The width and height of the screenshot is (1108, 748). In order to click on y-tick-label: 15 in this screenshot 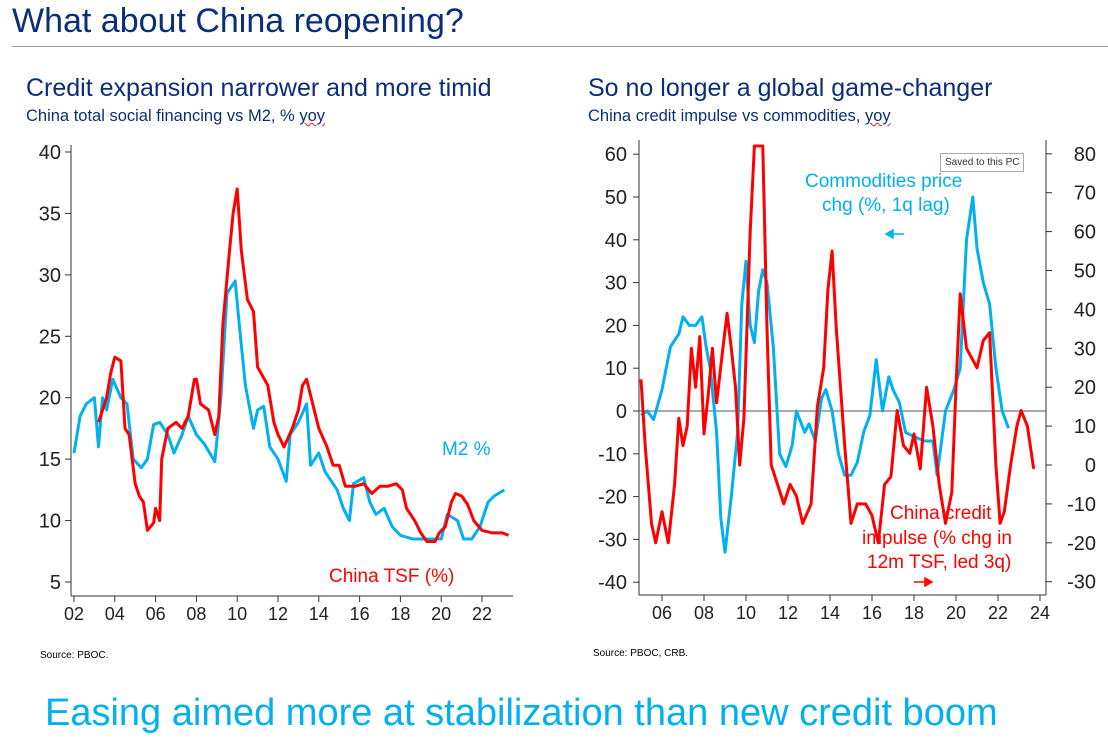, I will do `click(50, 460)`.